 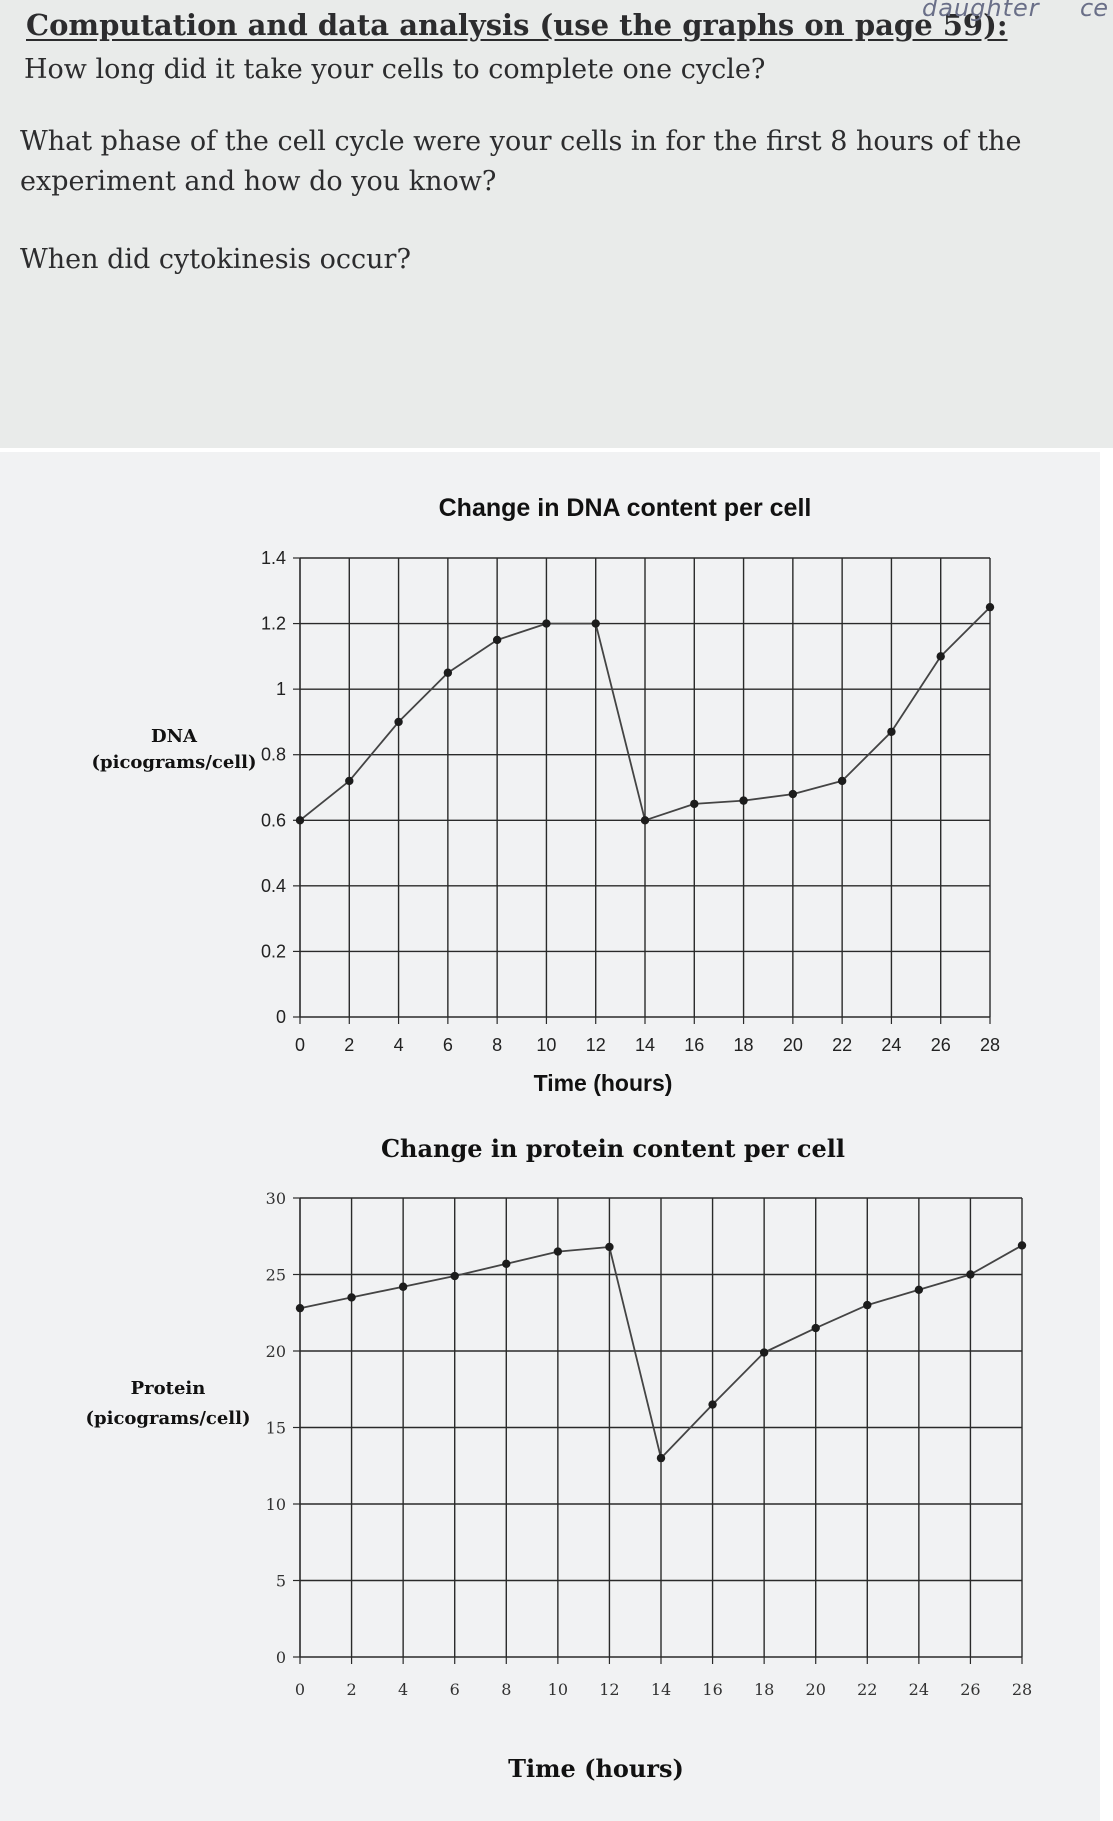 I want to click on dna-x-tick-label: 24, so click(x=891, y=1045).